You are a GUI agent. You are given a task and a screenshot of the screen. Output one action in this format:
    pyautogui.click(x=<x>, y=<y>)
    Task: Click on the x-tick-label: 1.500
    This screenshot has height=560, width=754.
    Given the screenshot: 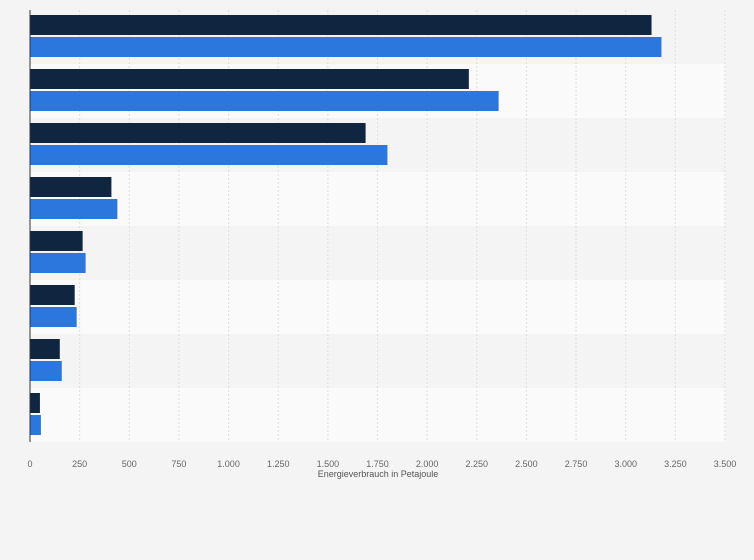 What is the action you would take?
    pyautogui.click(x=328, y=464)
    